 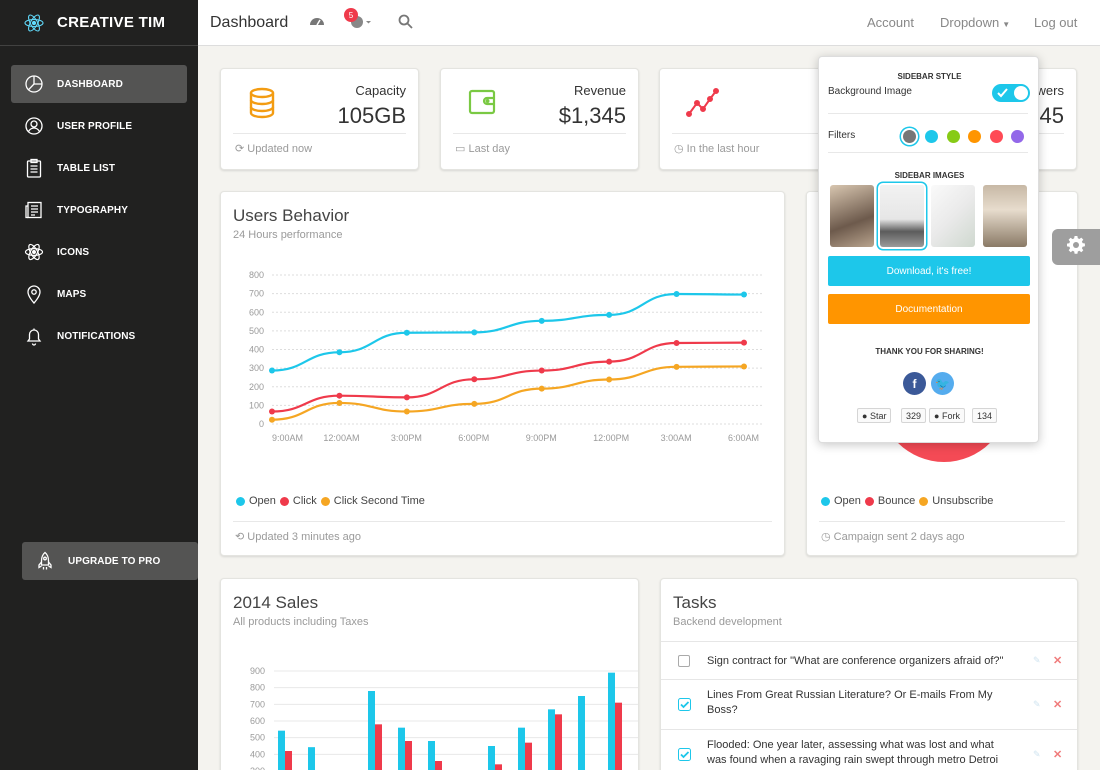 What do you see at coordinates (473, 438) in the screenshot?
I see `x-tick-label: 6:00PM` at bounding box center [473, 438].